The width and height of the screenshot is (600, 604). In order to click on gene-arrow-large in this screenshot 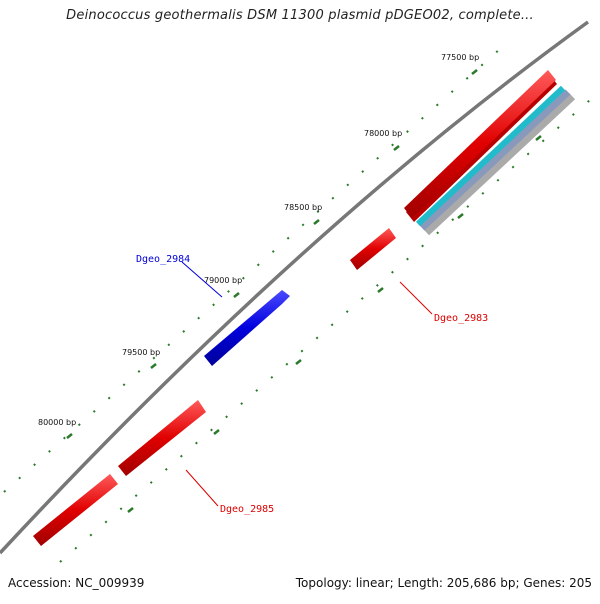, I will do `click(480, 144)`.